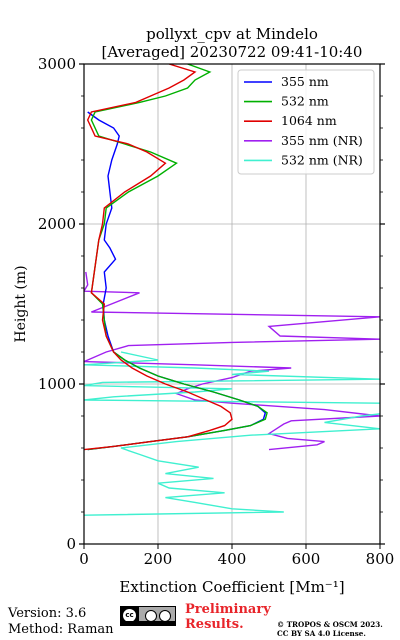 Image resolution: width=400 pixels, height=640 pixels. Describe the element at coordinates (158, 559) in the screenshot. I see `x-tick-label-1: 200` at that location.